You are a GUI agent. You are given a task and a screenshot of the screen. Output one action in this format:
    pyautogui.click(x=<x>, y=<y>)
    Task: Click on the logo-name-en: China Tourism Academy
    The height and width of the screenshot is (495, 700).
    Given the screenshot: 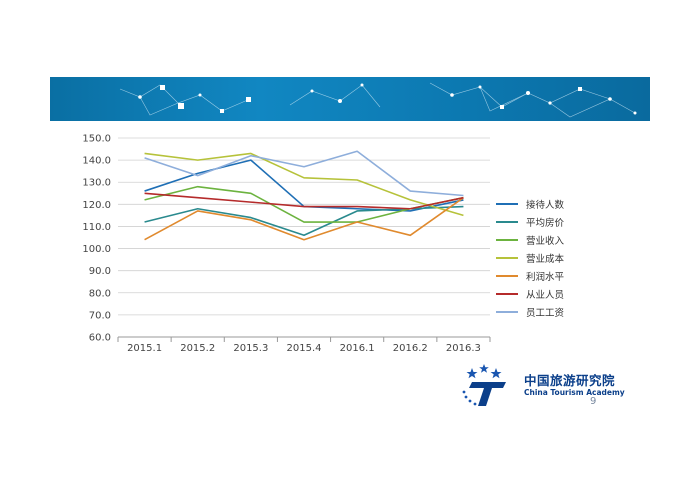 What is the action you would take?
    pyautogui.click(x=574, y=392)
    